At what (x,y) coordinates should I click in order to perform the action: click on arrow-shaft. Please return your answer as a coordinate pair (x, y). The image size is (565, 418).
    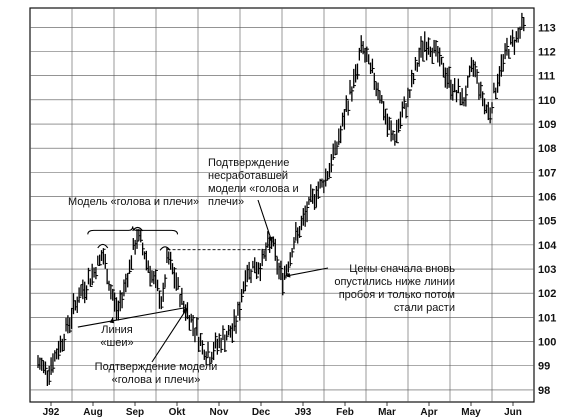
    Looking at the image, I should click on (265, 221).